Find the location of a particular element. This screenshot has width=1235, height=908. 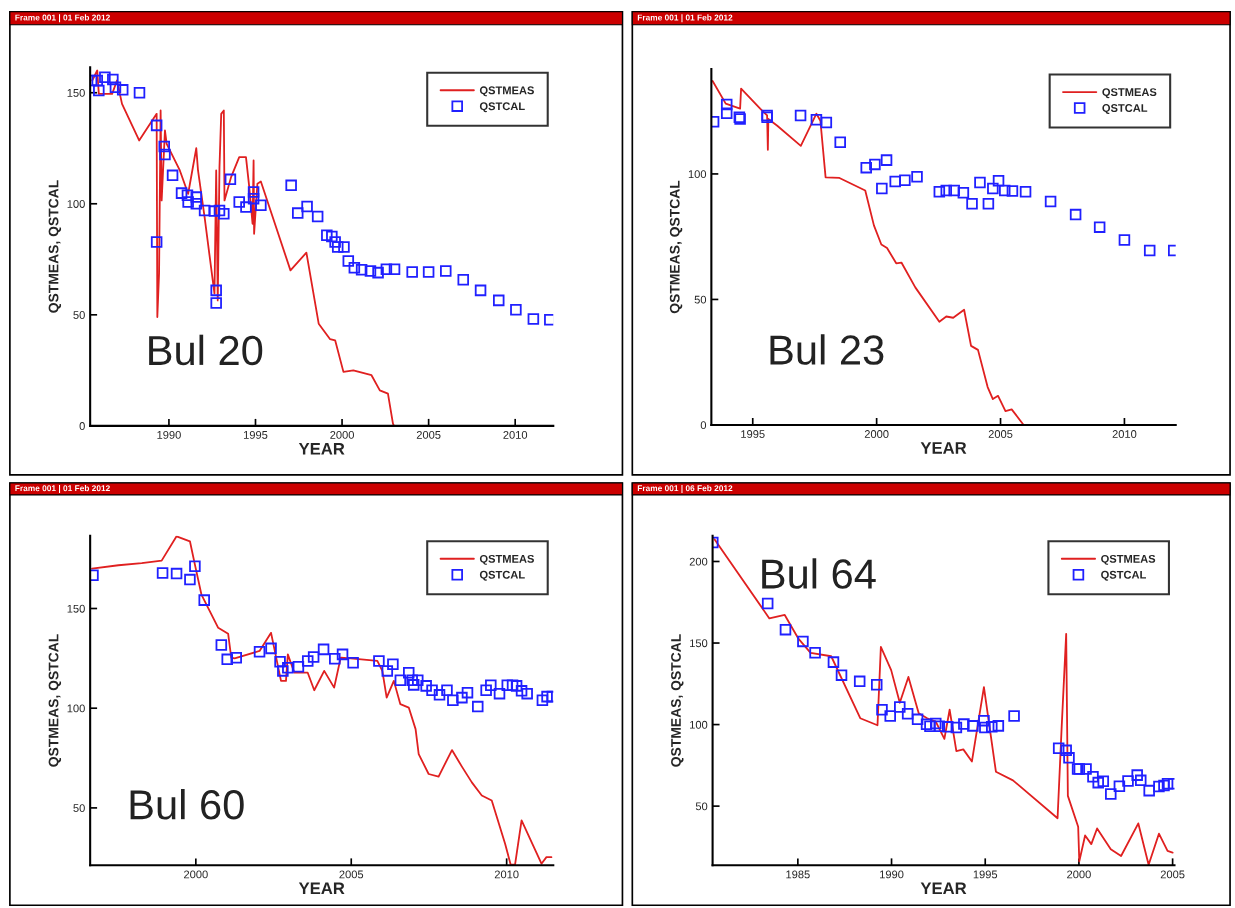

x-tick-label: 1995 is located at coordinates (255, 435).